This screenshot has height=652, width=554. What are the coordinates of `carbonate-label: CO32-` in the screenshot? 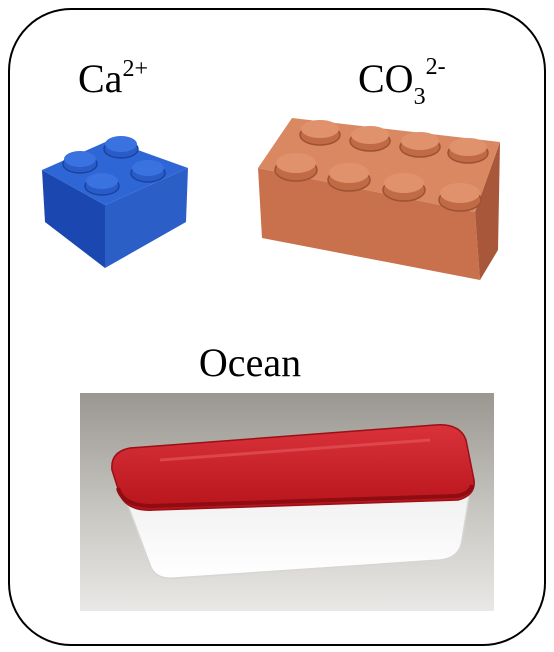 It's located at (402, 82).